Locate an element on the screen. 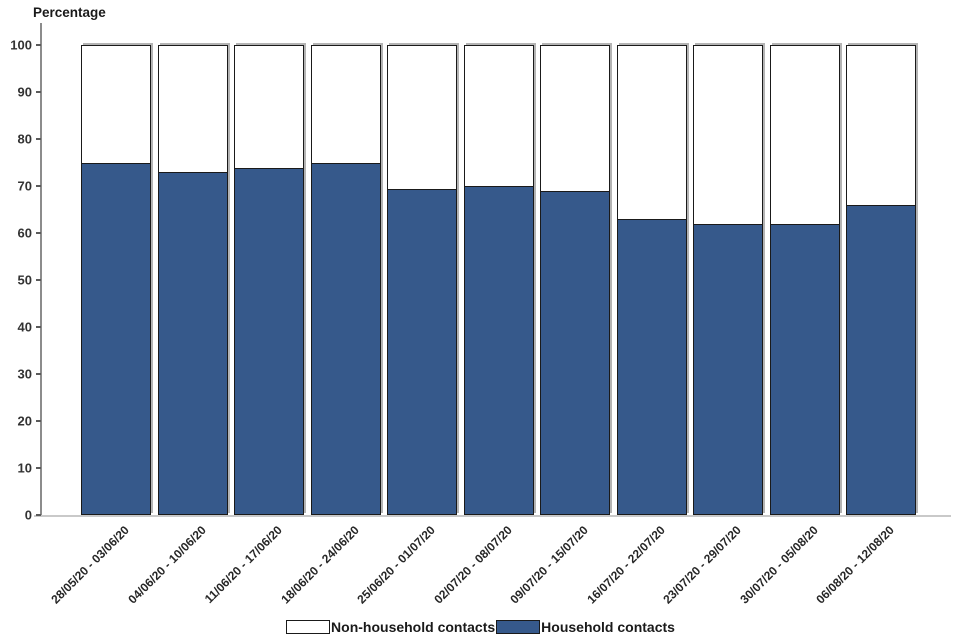  y-tick-label: 20 is located at coordinates (24, 421).